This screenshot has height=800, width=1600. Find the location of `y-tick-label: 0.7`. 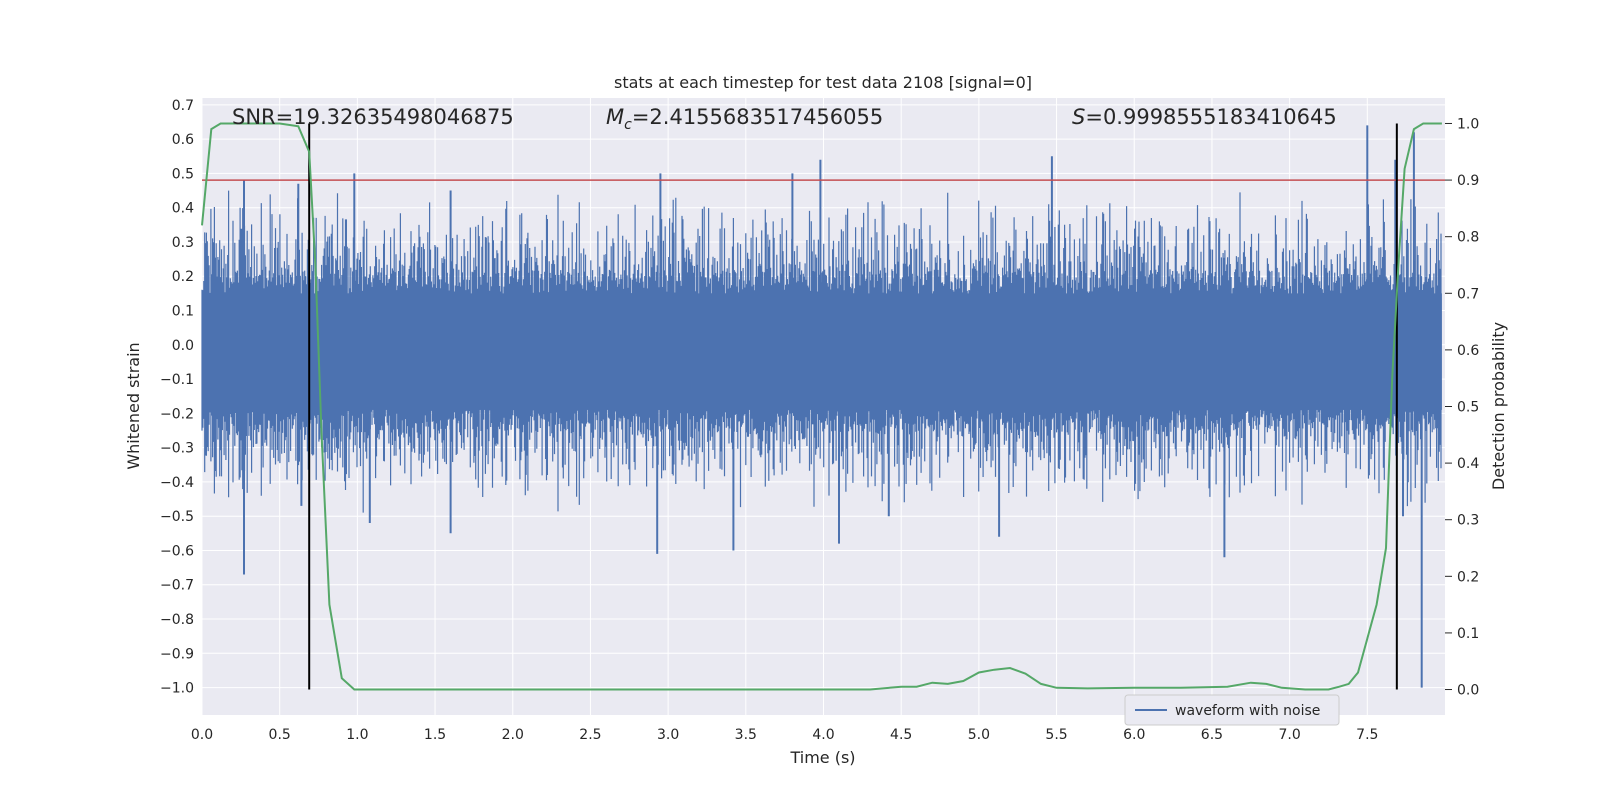

y-tick-label: 0.7 is located at coordinates (183, 106).